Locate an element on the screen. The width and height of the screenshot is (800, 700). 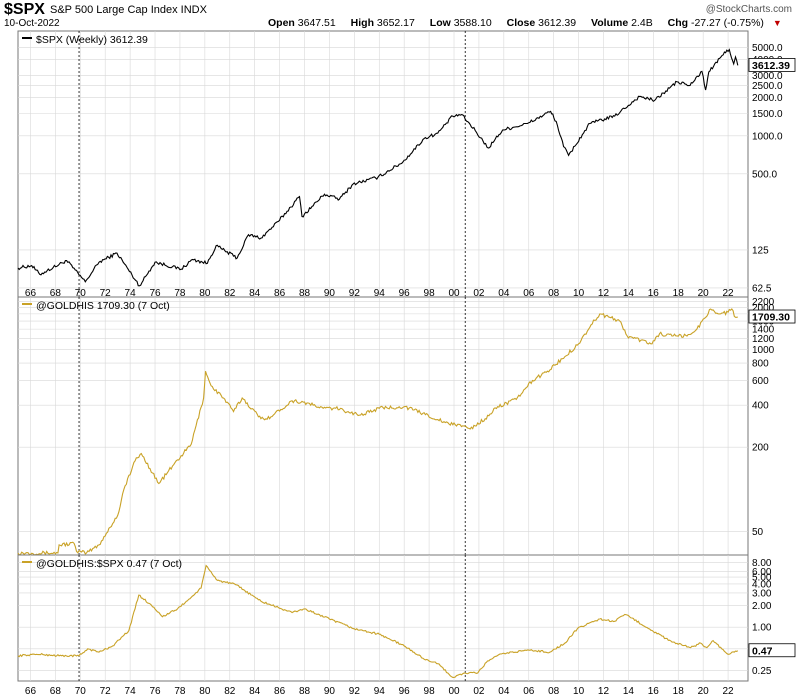
x-tick-label-bottom: 82 is located at coordinates (230, 691).